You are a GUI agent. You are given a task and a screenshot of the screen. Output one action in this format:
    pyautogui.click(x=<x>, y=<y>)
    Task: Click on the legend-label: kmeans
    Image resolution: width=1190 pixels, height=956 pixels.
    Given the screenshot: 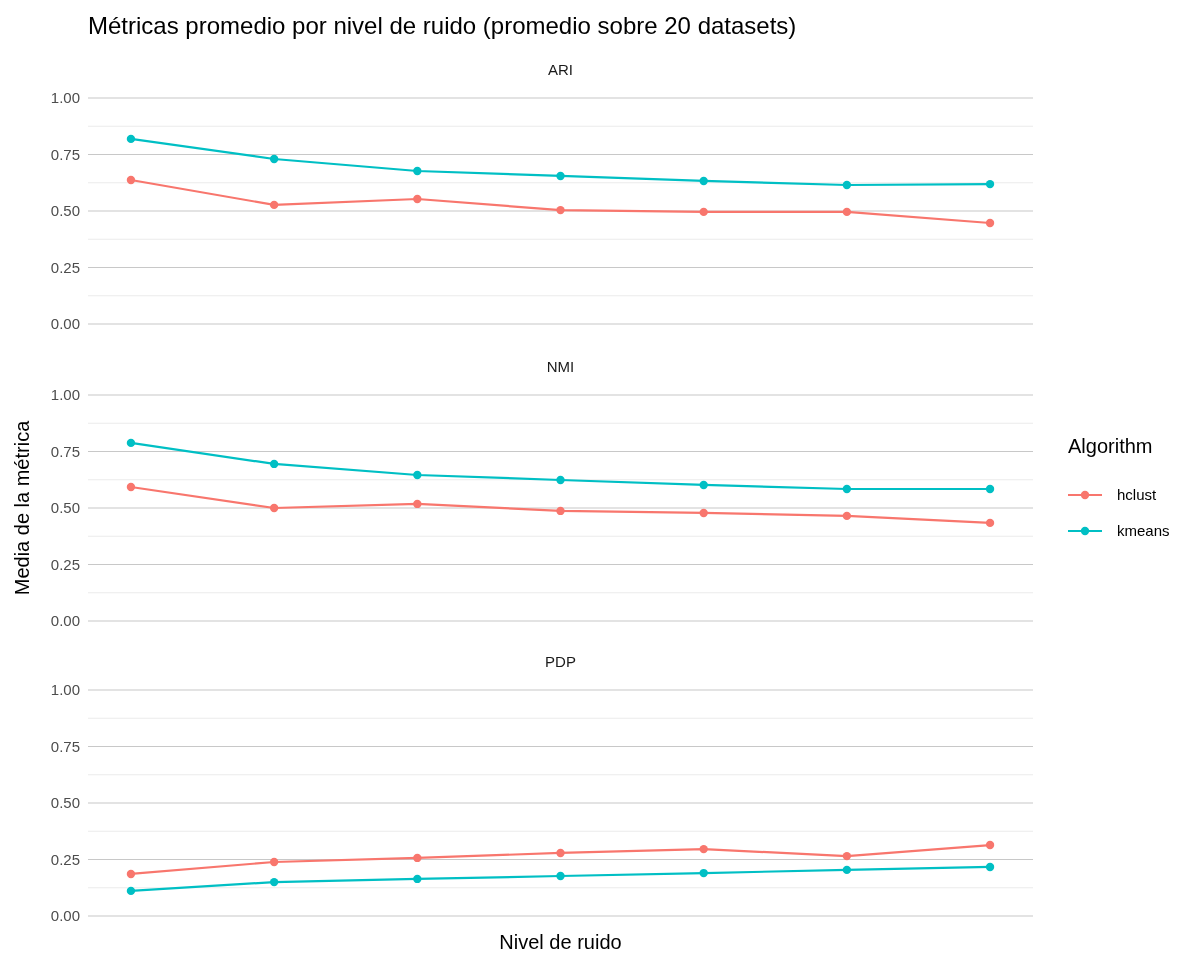 What is the action you would take?
    pyautogui.click(x=1143, y=530)
    